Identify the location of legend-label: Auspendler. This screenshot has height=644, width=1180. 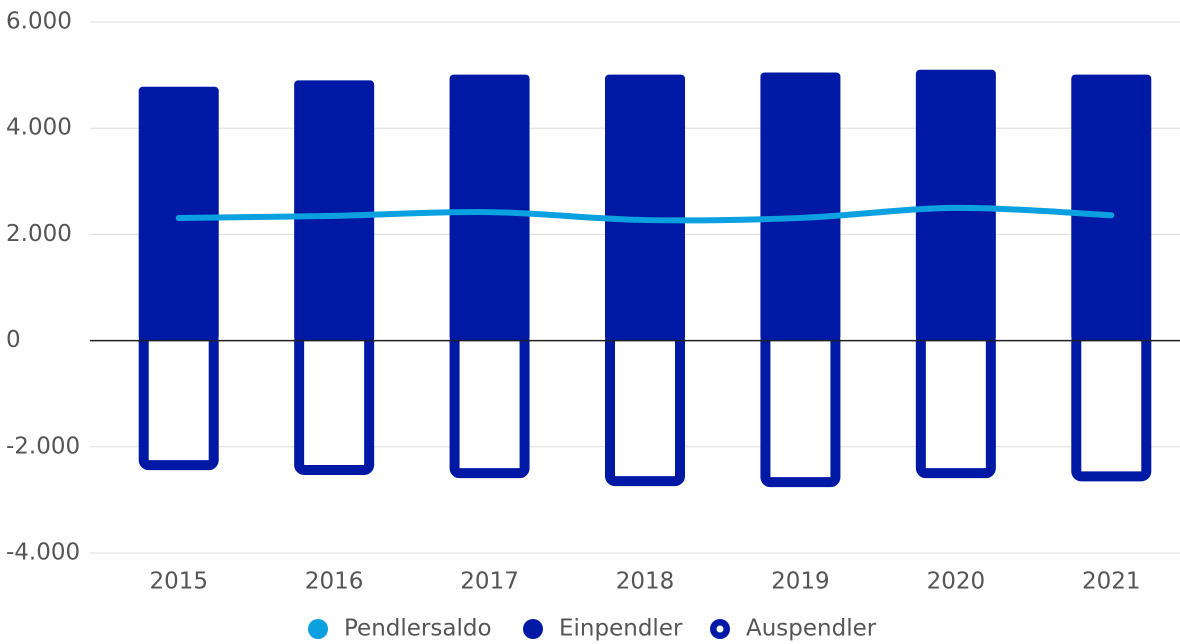
(811, 629).